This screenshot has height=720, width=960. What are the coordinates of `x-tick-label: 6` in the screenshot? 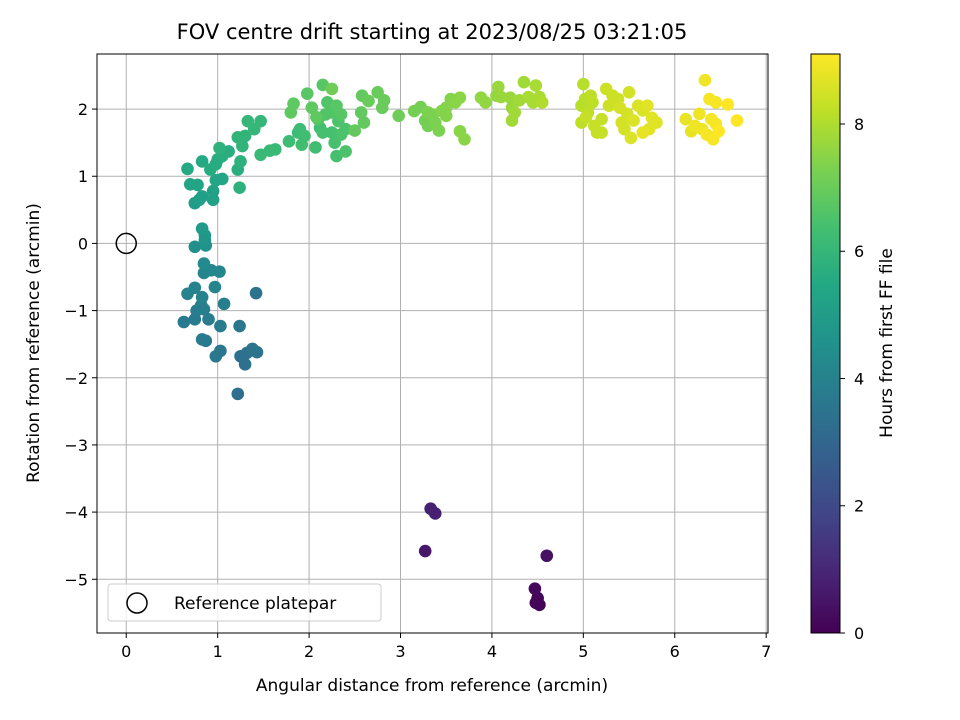 It's located at (675, 651).